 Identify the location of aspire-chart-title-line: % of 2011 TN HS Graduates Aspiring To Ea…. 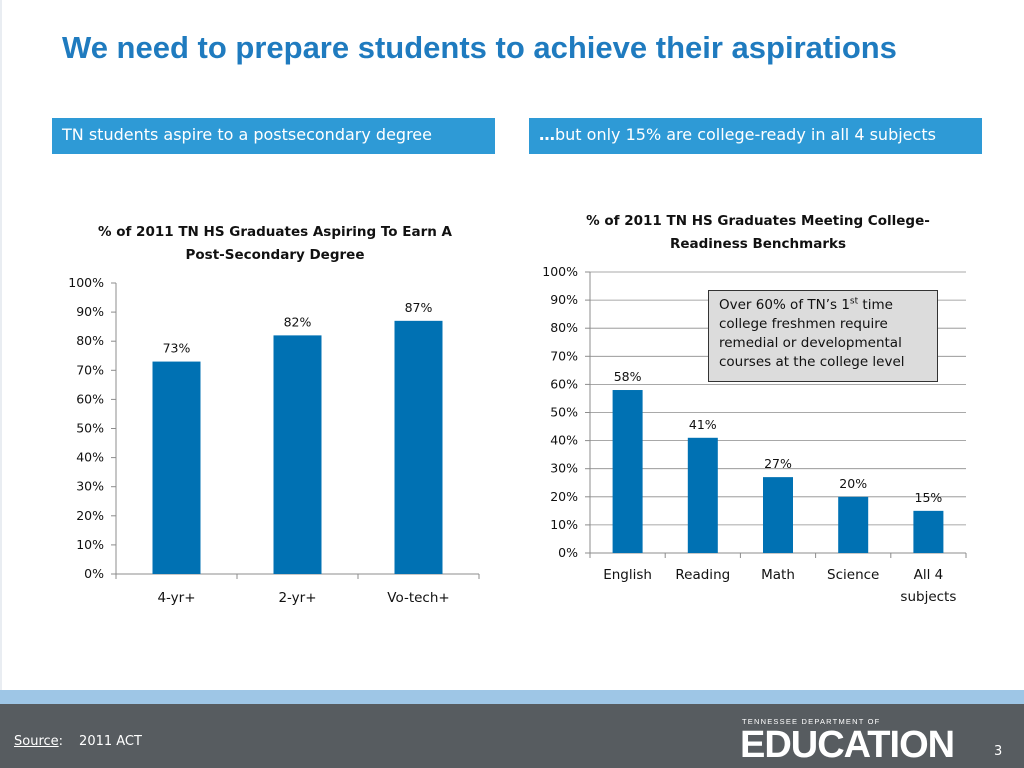
(275, 232).